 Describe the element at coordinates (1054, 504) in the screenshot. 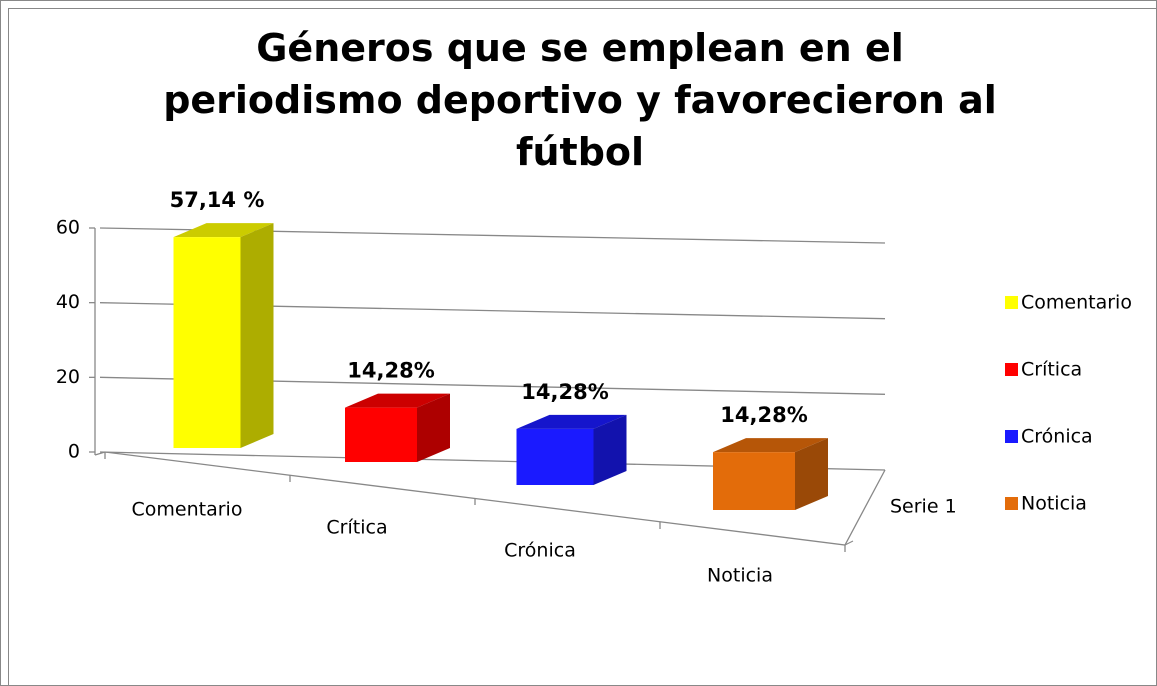

I see `legend-label: Noticia` at that location.